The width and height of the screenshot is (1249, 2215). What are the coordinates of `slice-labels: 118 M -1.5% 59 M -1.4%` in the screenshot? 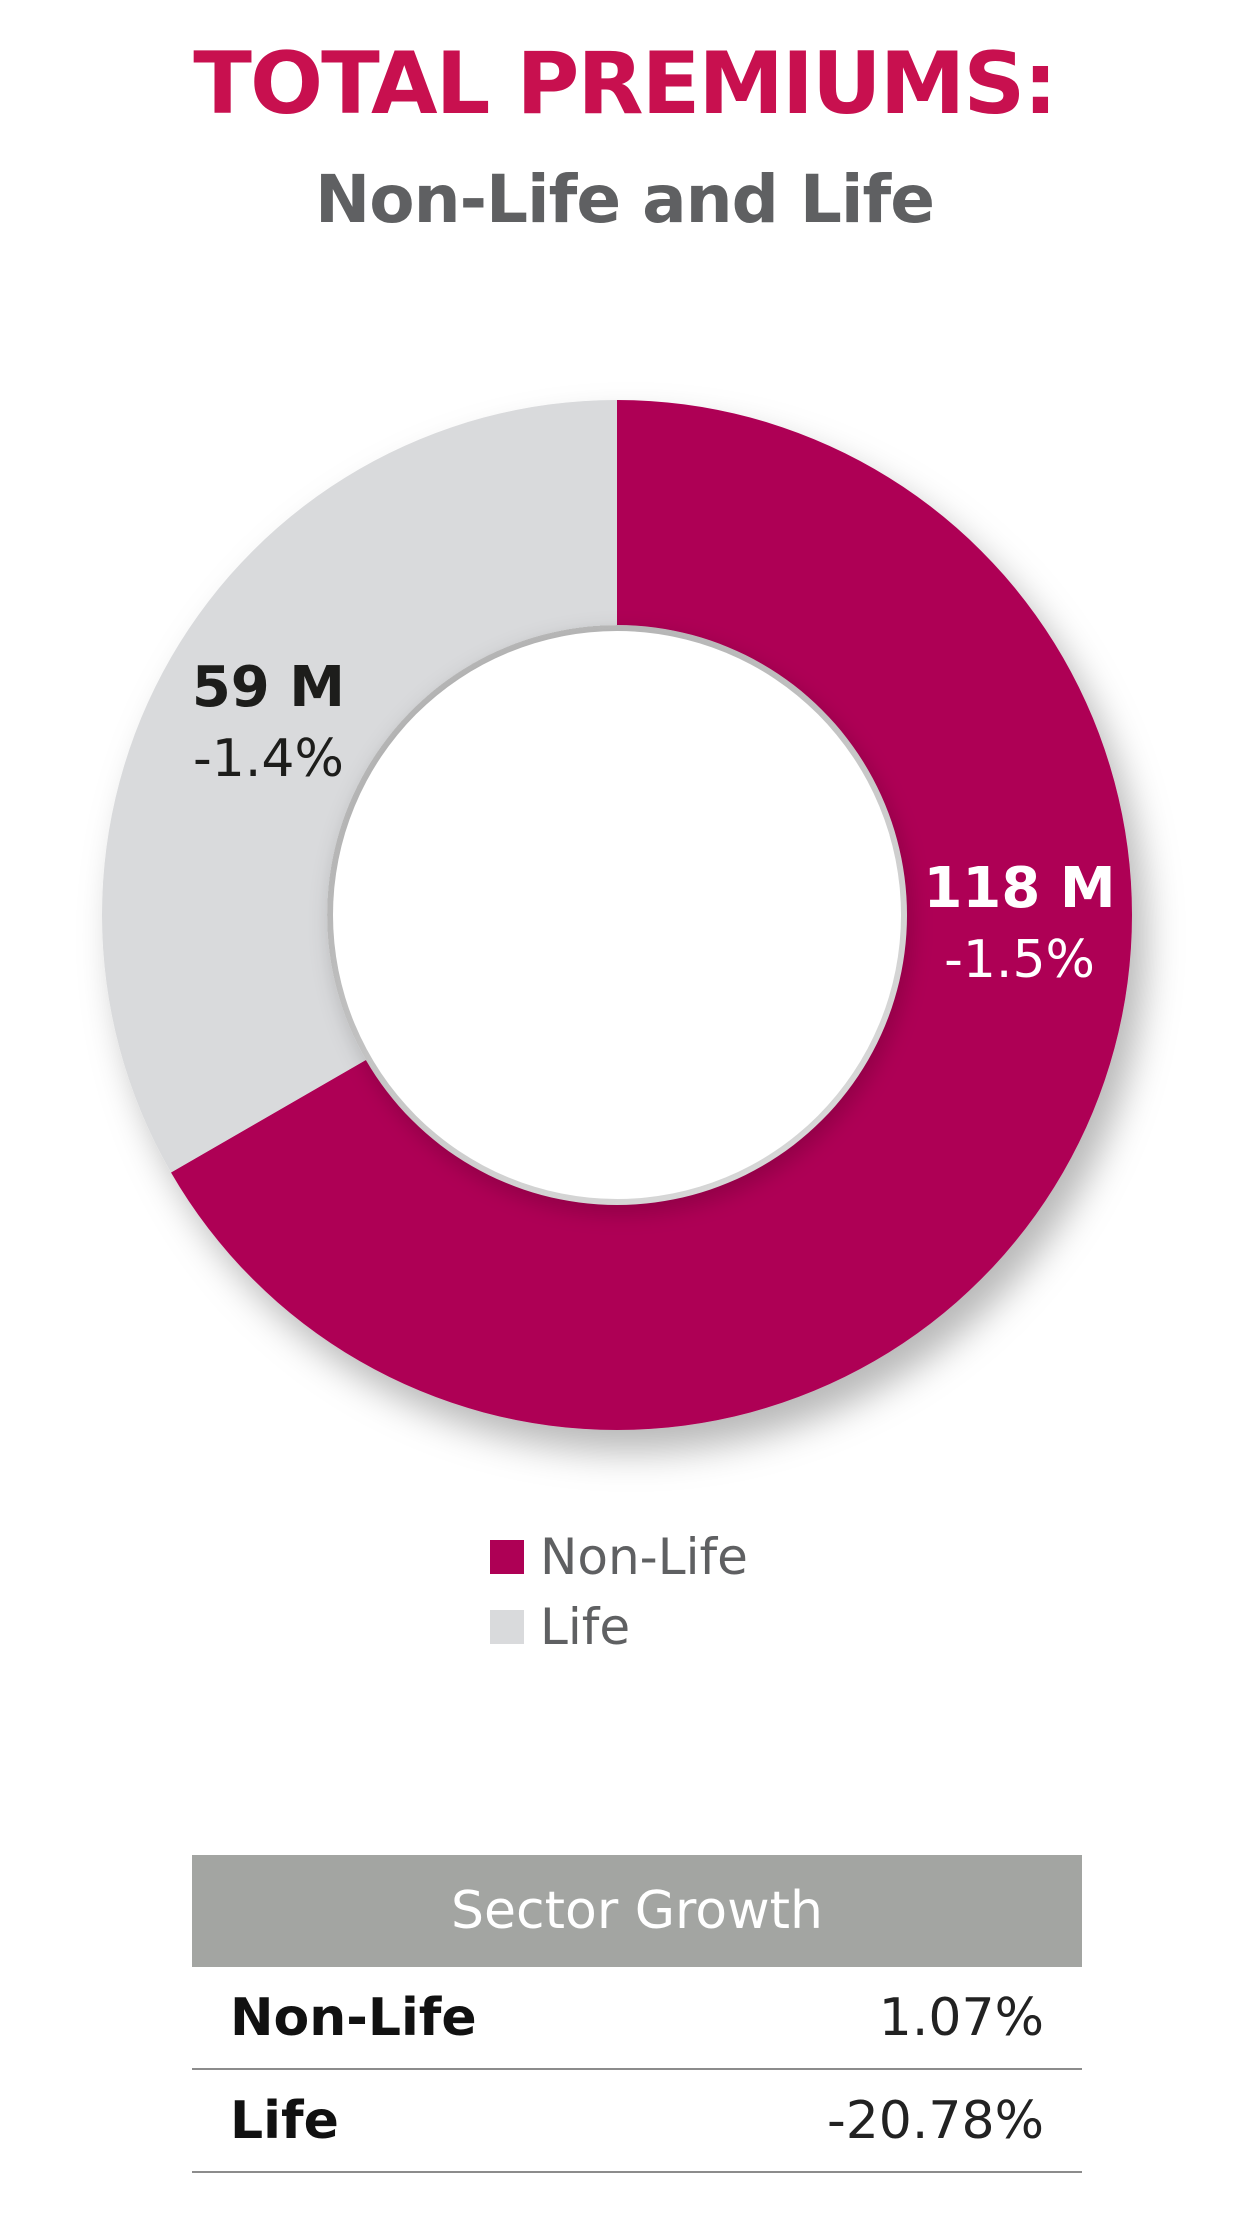 It's located at (654, 822).